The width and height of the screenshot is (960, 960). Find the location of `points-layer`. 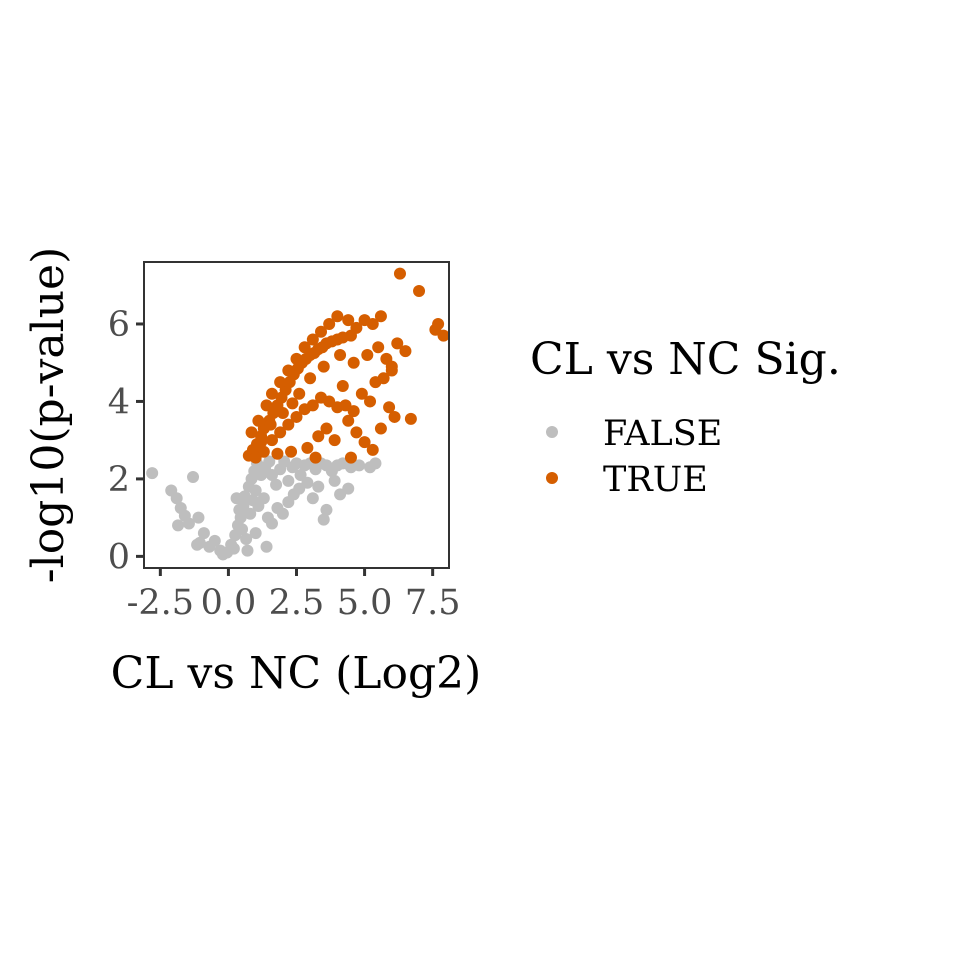

points-layer is located at coordinates (298, 414).